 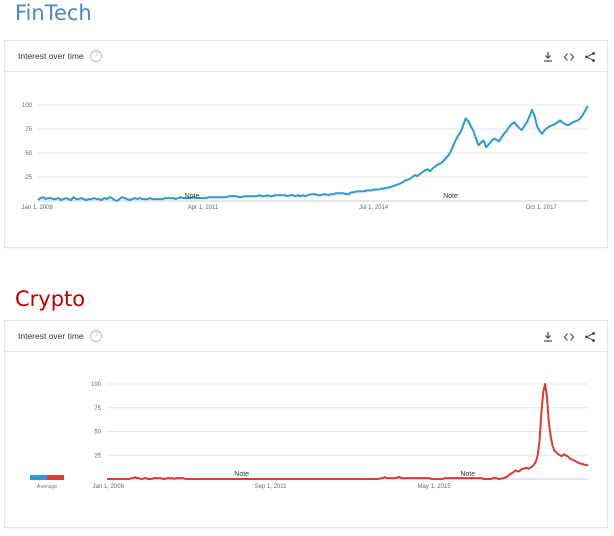 What do you see at coordinates (50, 299) in the screenshot?
I see `crypto-title: Crypto` at bounding box center [50, 299].